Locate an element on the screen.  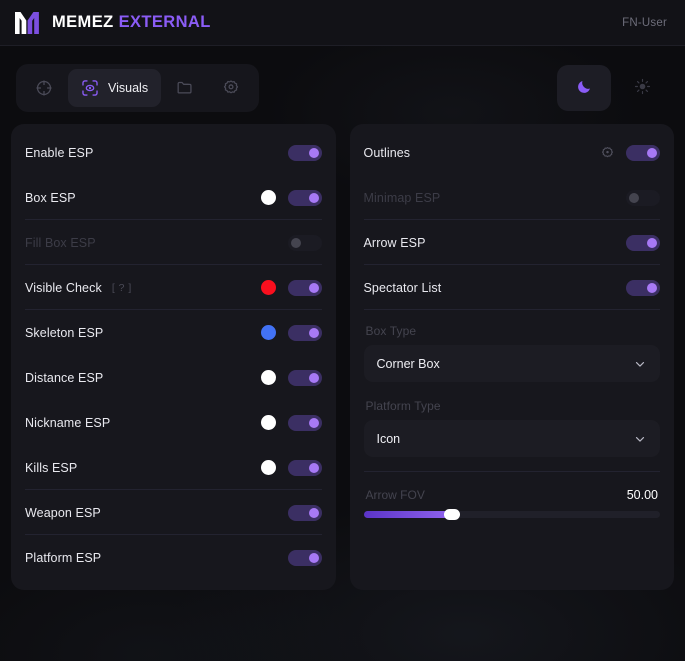
theme-light-button is located at coordinates (642, 88).